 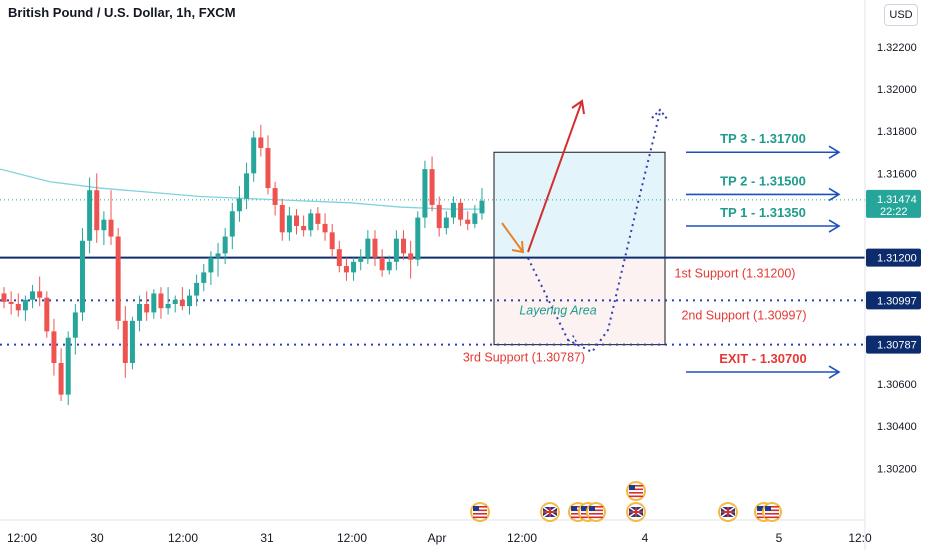 What do you see at coordinates (645, 538) in the screenshot?
I see `time-tick-label: 4` at bounding box center [645, 538].